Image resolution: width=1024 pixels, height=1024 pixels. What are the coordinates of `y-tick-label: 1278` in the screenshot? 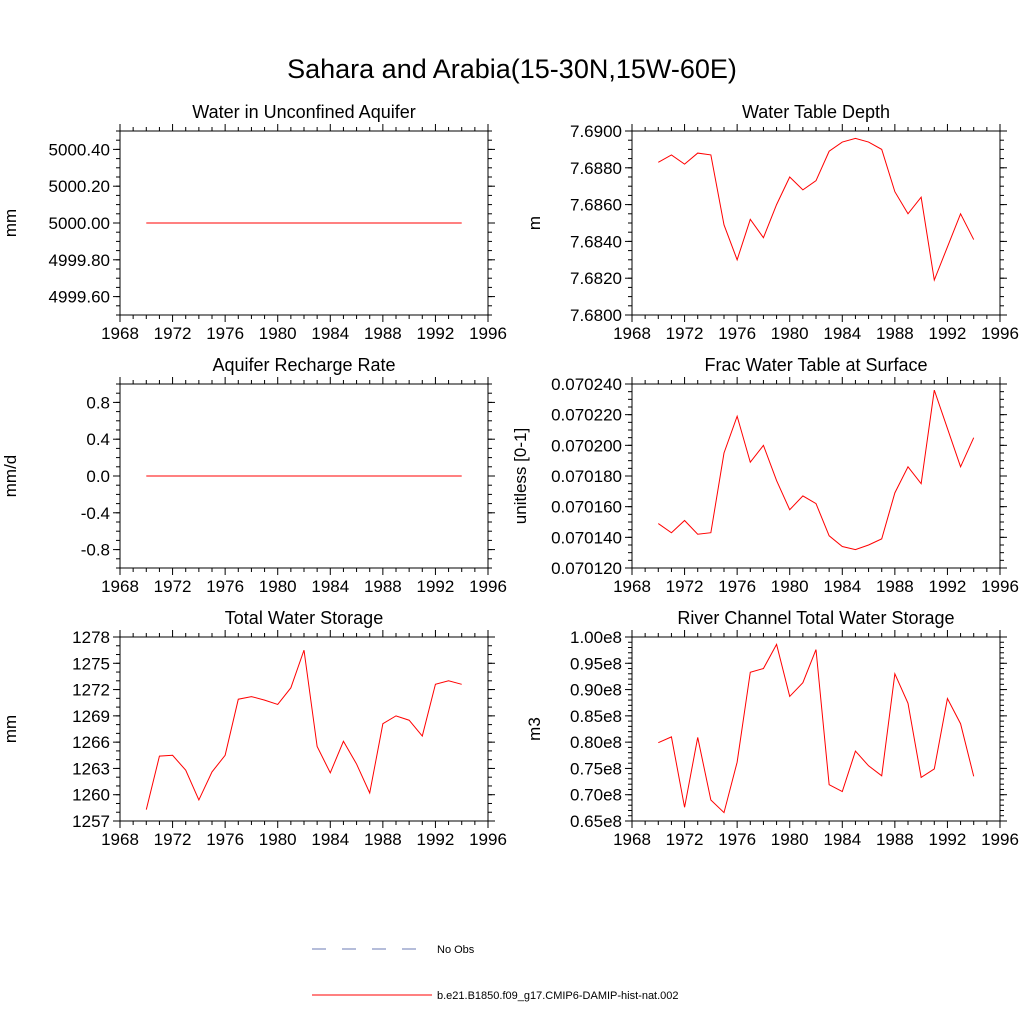 It's located at (91, 637).